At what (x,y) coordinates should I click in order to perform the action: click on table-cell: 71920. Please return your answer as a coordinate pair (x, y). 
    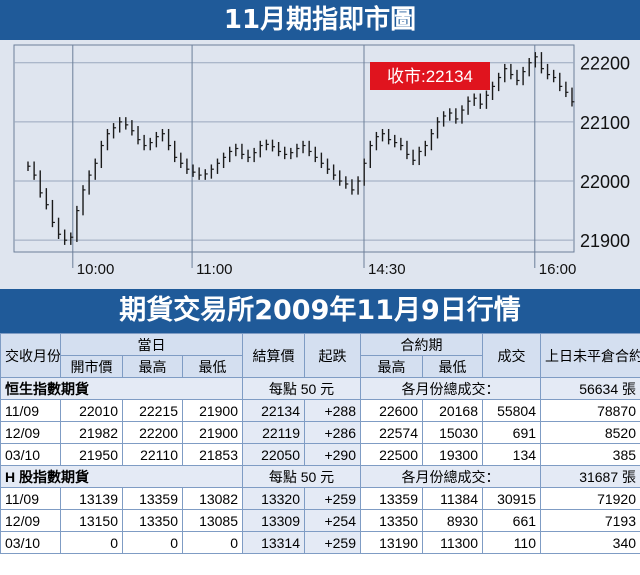
    Looking at the image, I should click on (590, 498).